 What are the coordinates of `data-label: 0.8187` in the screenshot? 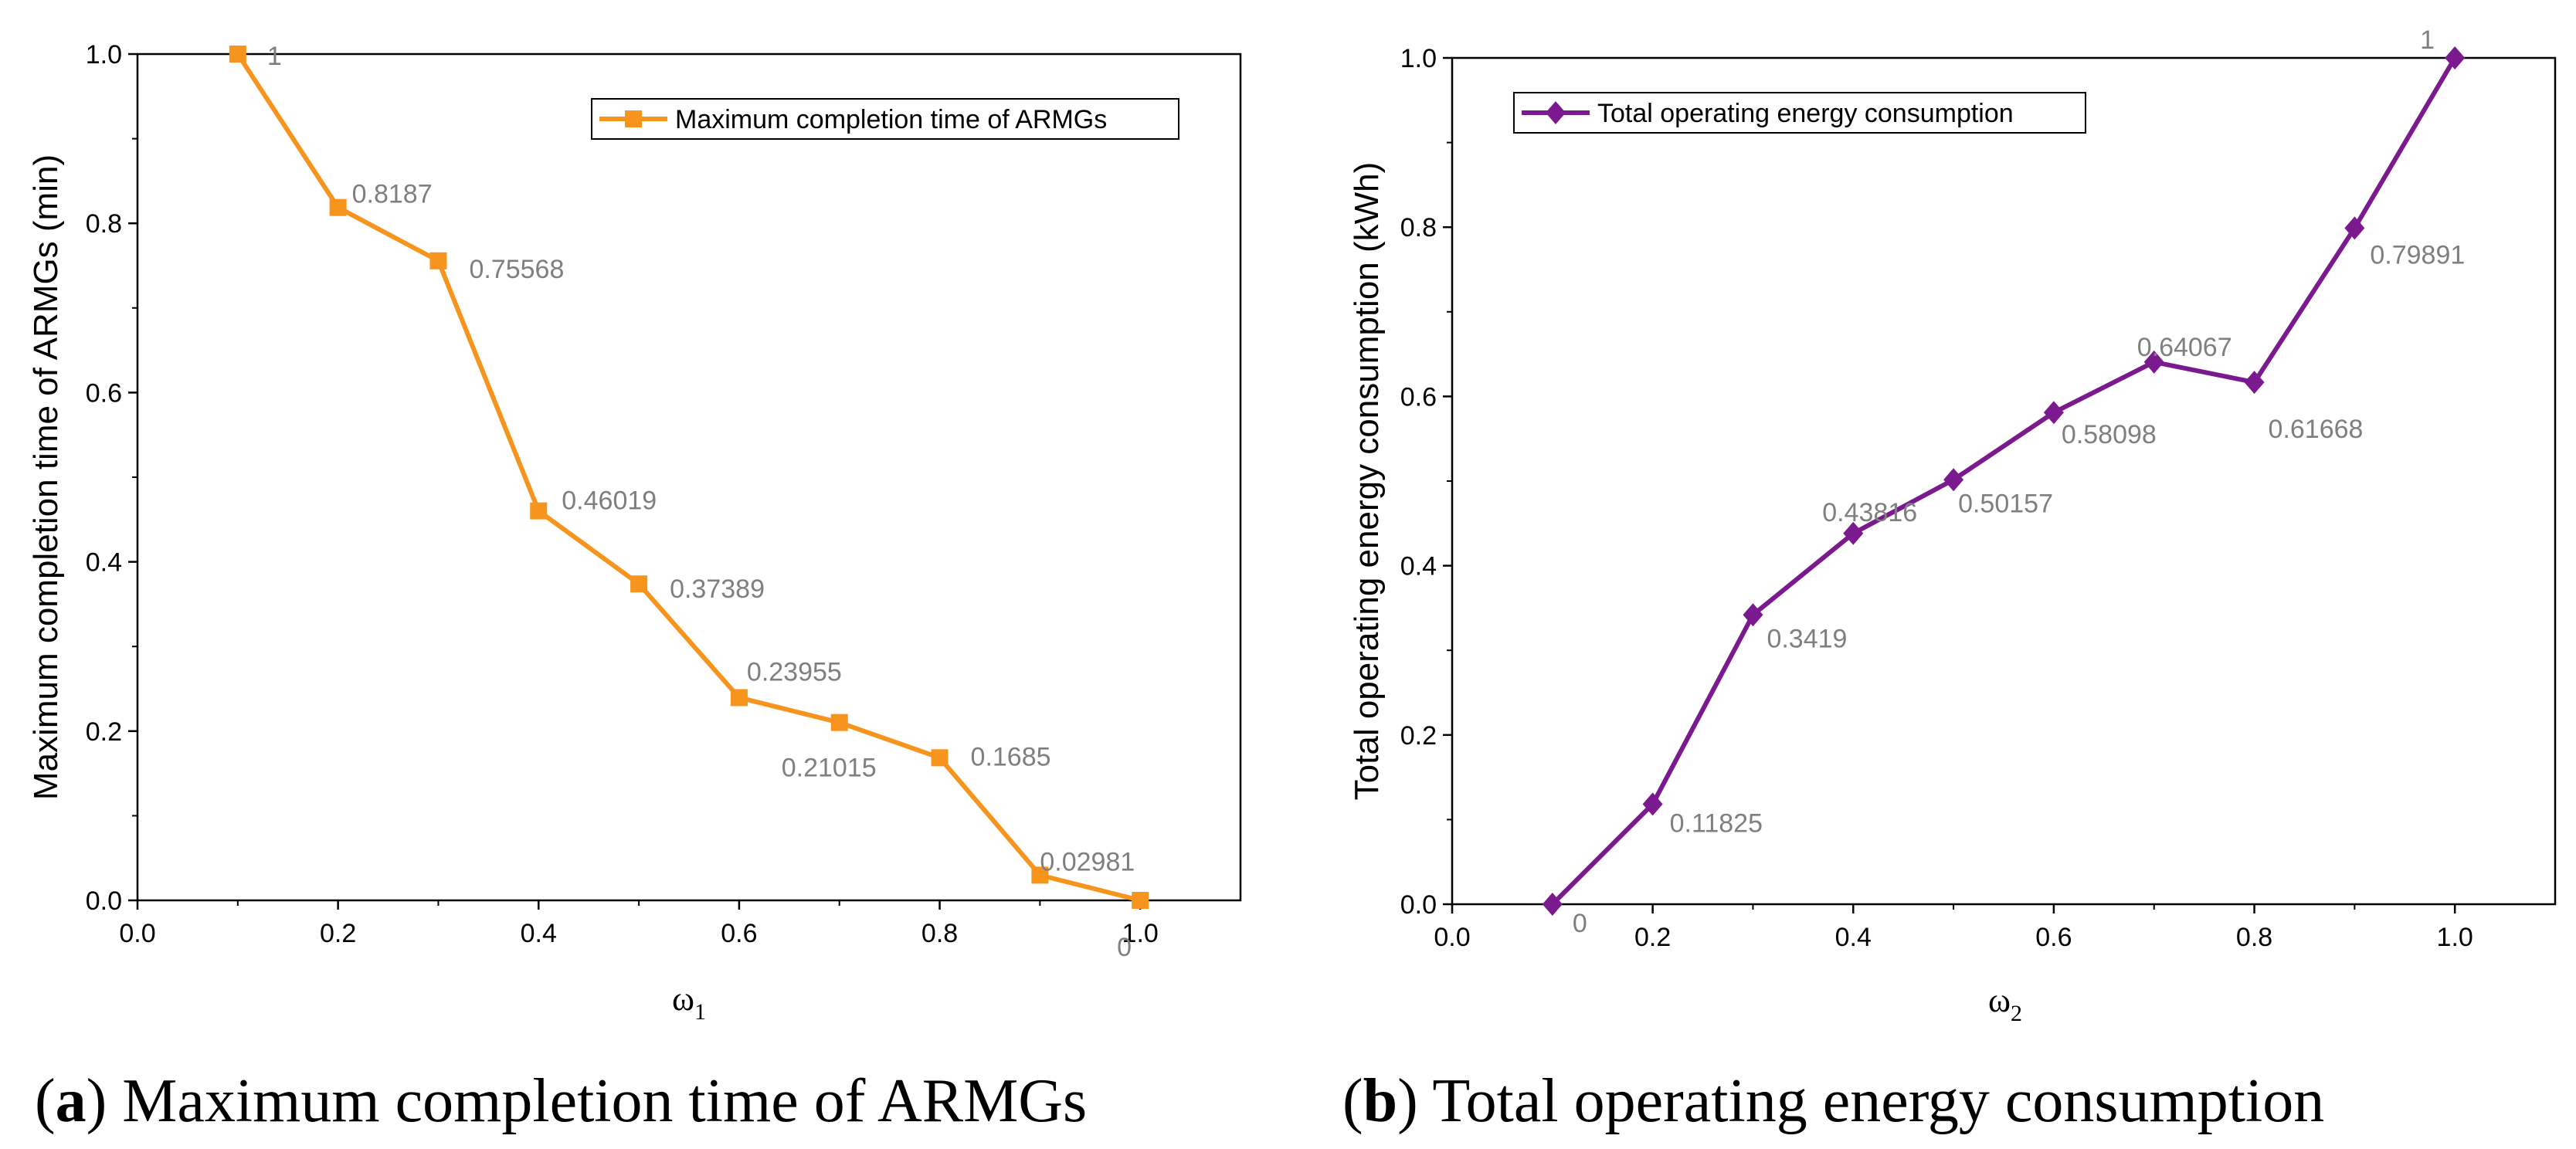 It's located at (392, 195).